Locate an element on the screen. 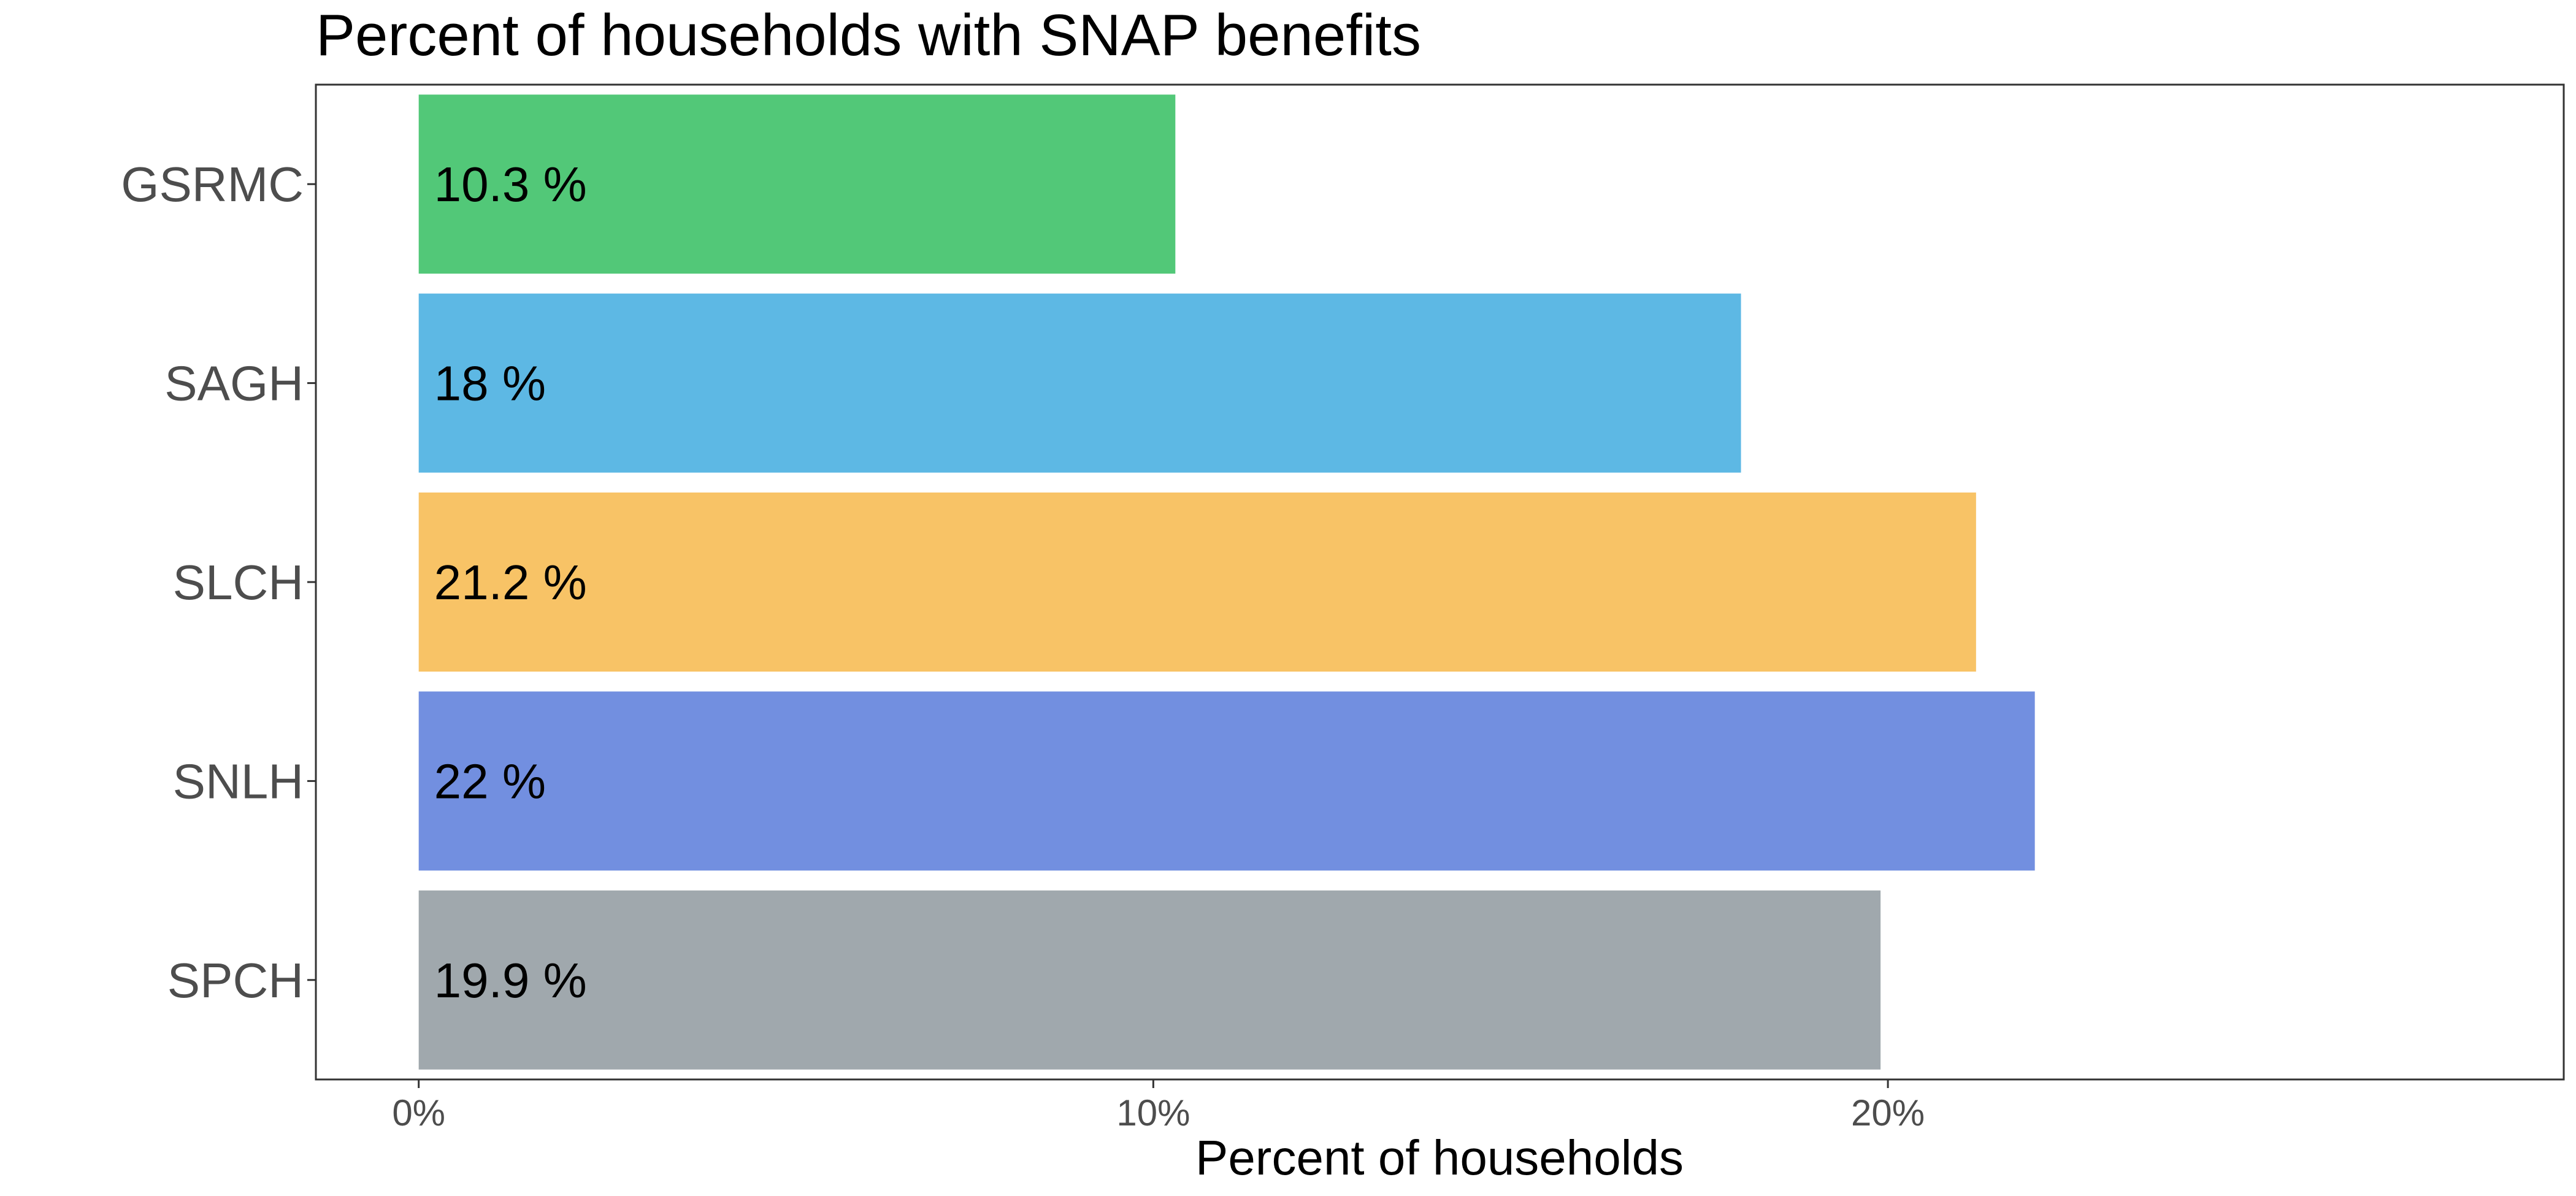 This screenshot has height=1196, width=2576. bar-slch is located at coordinates (1197, 582).